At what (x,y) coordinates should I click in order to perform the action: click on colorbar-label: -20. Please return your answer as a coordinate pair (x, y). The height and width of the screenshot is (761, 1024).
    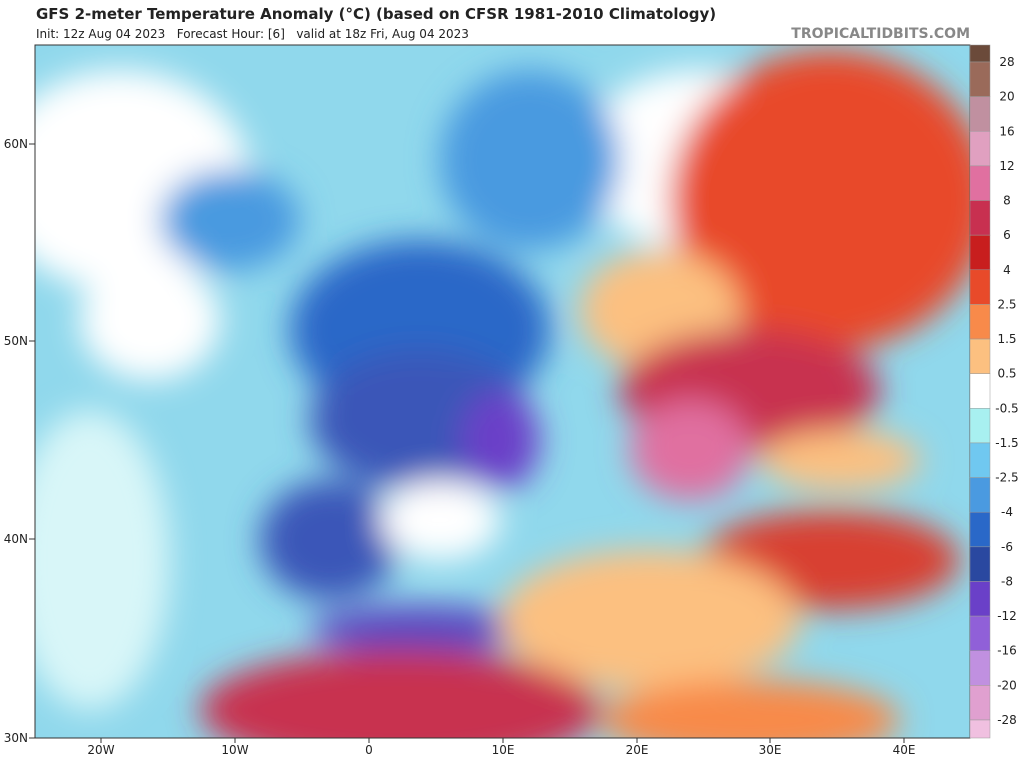
    Looking at the image, I should click on (1007, 685).